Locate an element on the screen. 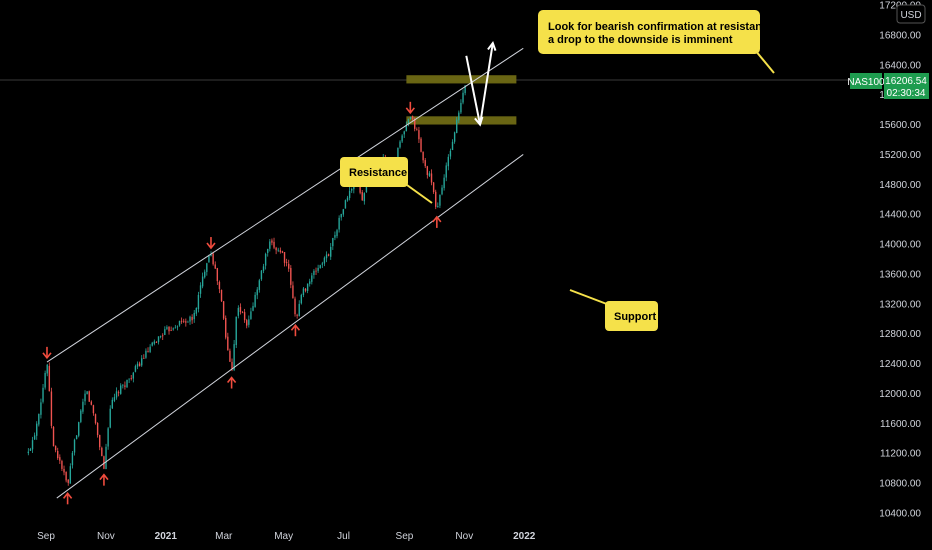  projection-up-arrow is located at coordinates (488, 83).